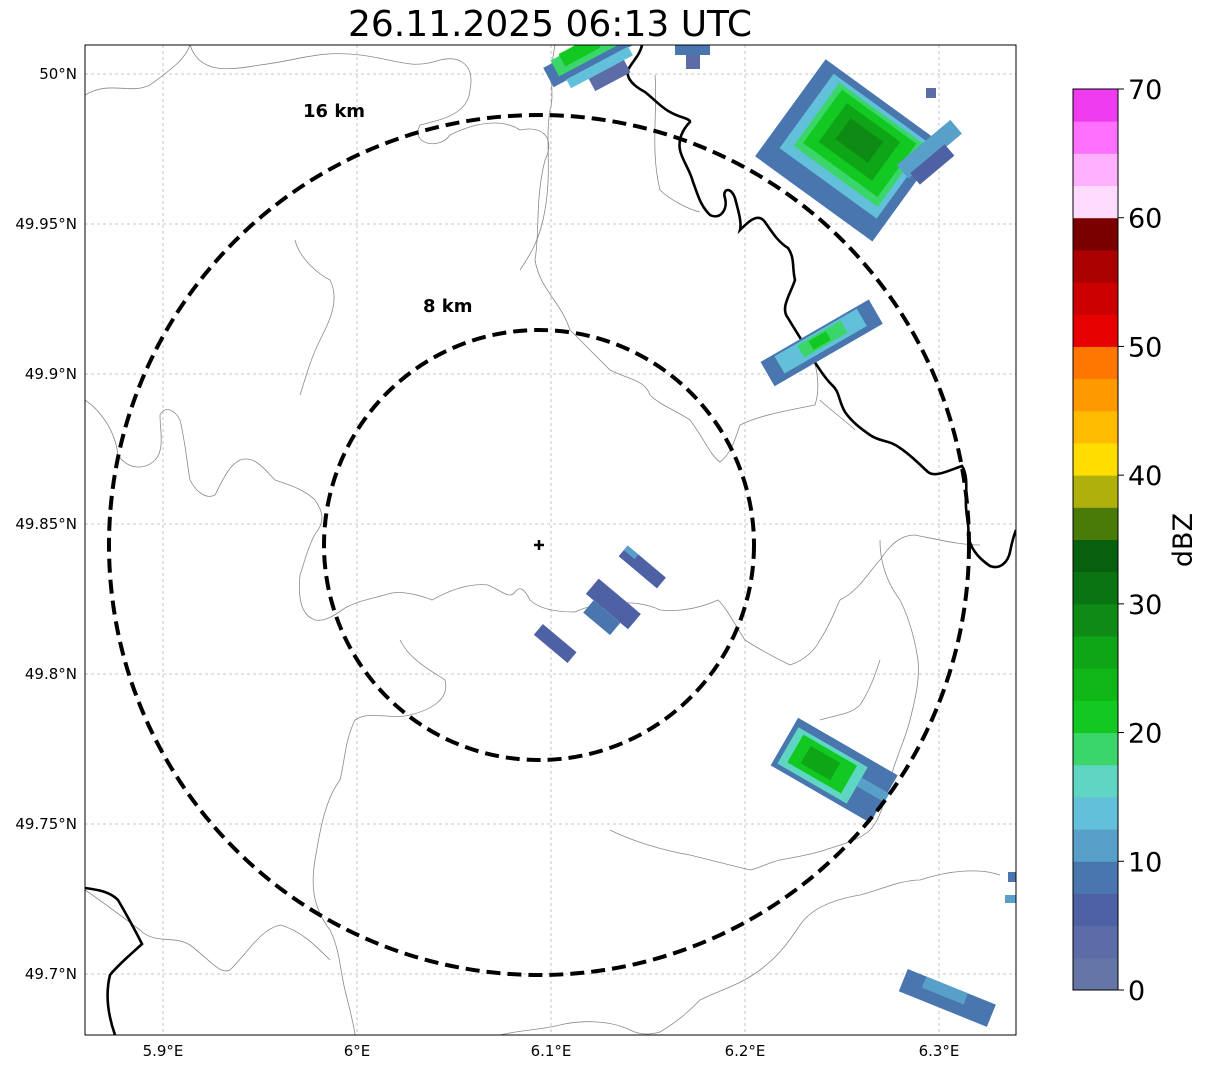 The image size is (1207, 1069). What do you see at coordinates (51, 374) in the screenshot?
I see `lat-tick-label: 49.9°N` at bounding box center [51, 374].